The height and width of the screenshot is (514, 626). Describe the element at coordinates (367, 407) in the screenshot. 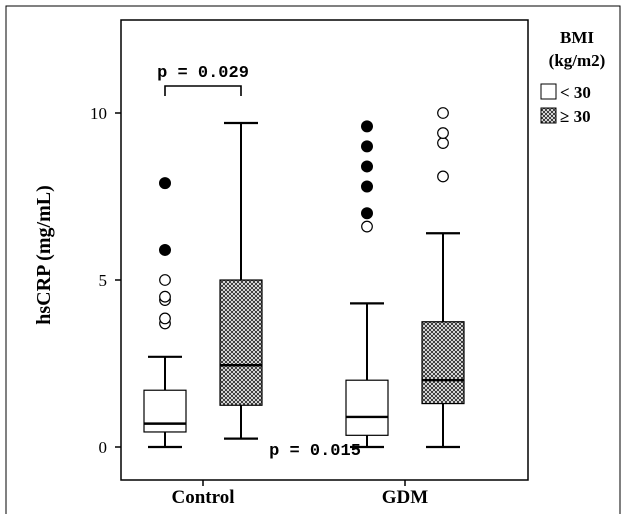

I see `box-bmi-lt30-gdm` at that location.